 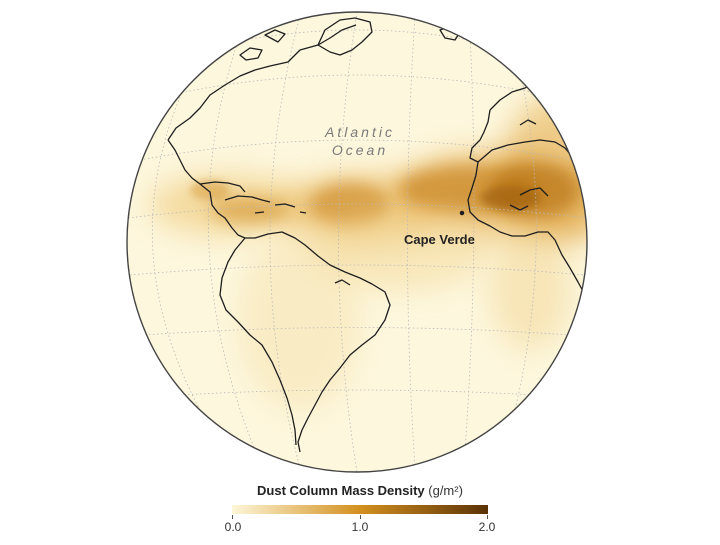 What do you see at coordinates (360, 509) in the screenshot?
I see `legend-color-bar` at bounding box center [360, 509].